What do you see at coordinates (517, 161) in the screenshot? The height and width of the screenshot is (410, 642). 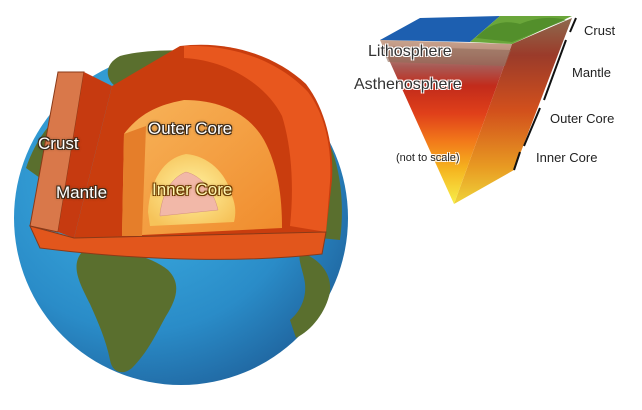 I see `bracket-inner-core` at bounding box center [517, 161].